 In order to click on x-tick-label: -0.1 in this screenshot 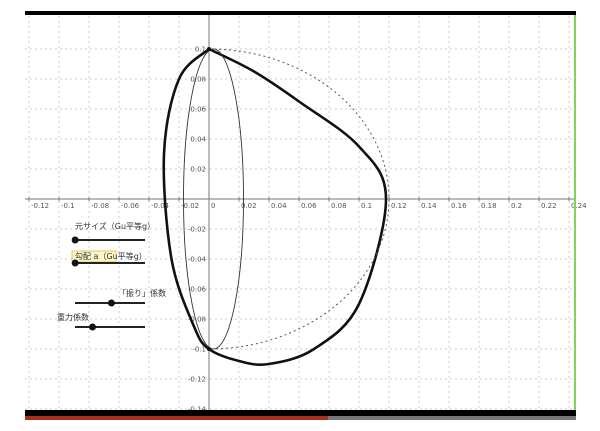, I will do `click(68, 206)`.